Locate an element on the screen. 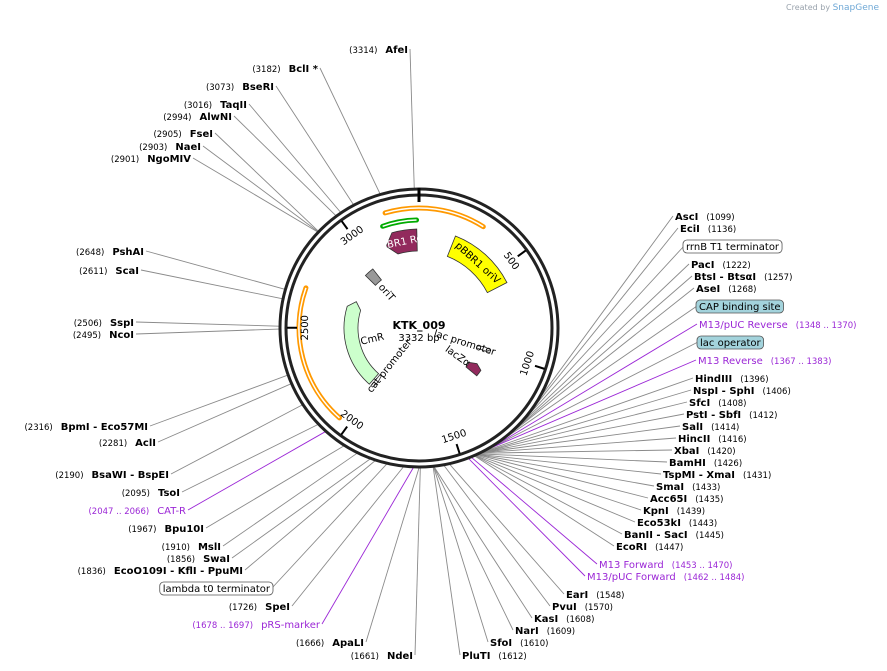 This screenshot has height=671, width=887. site-name: NarI is located at coordinates (527, 631).